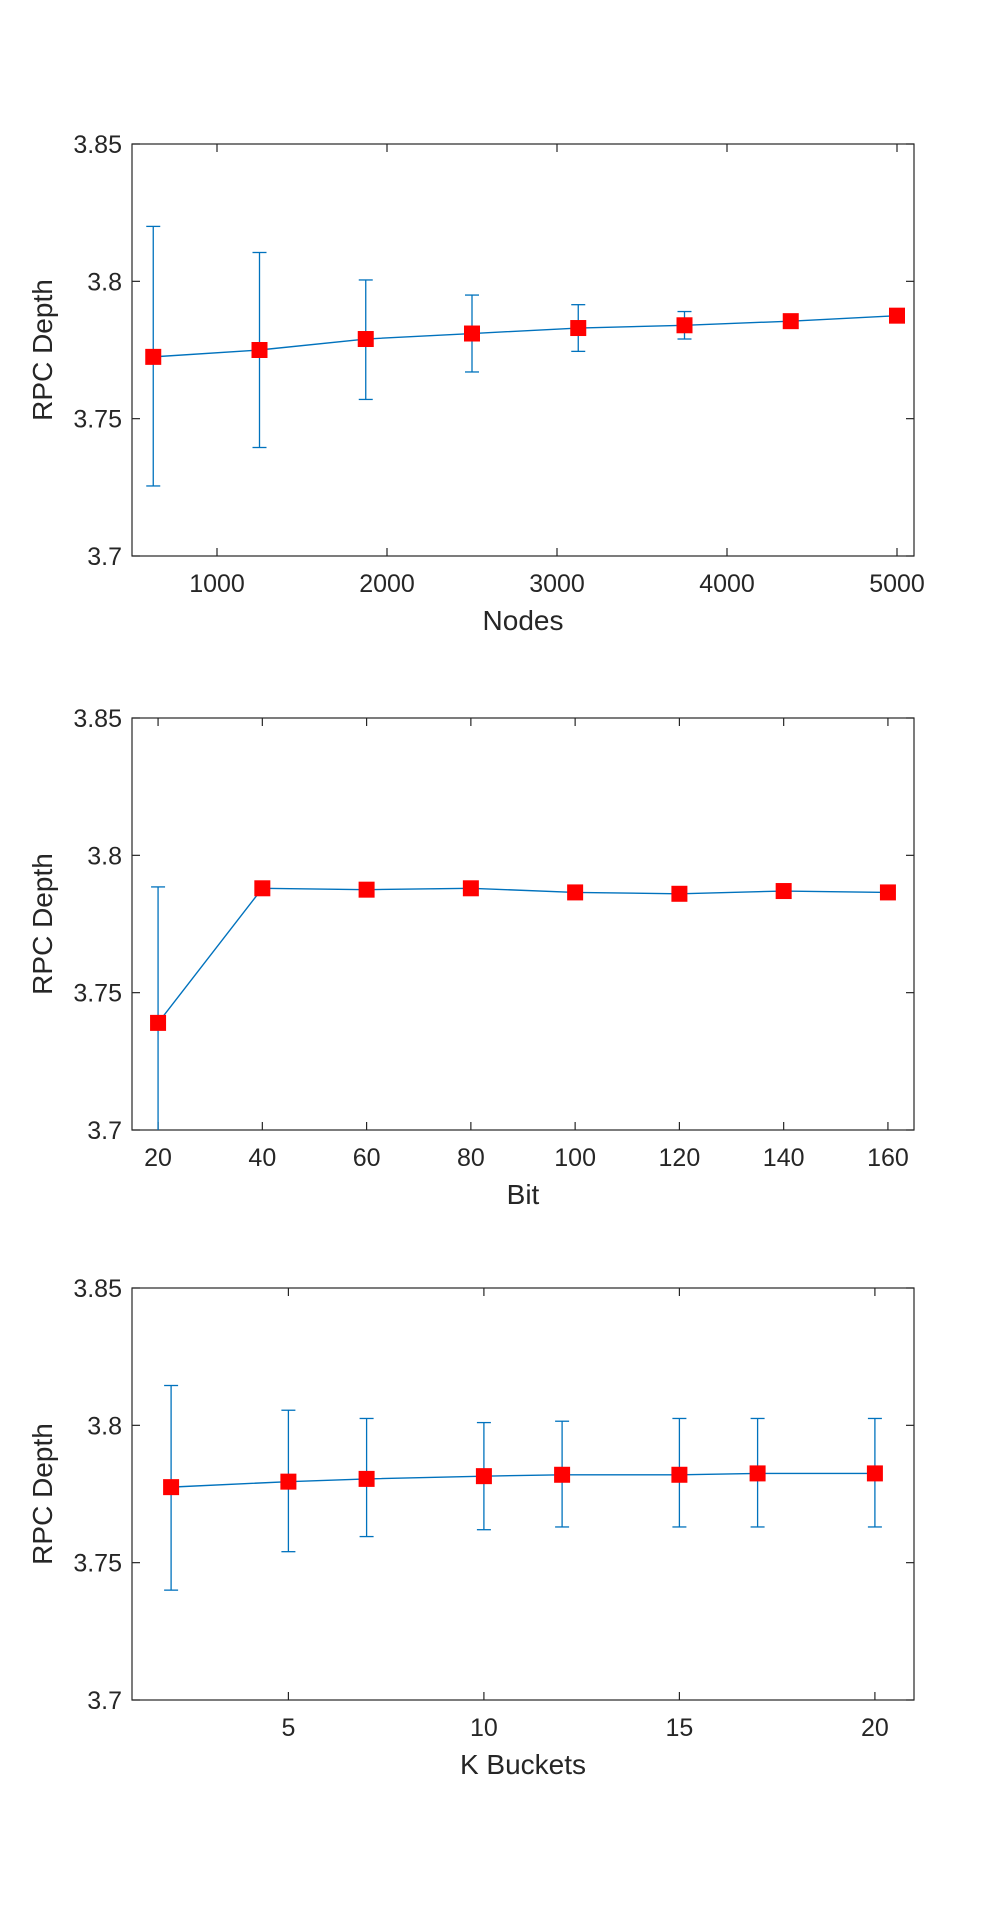  Describe the element at coordinates (679, 1728) in the screenshot. I see `x-tick-label: 15` at that location.